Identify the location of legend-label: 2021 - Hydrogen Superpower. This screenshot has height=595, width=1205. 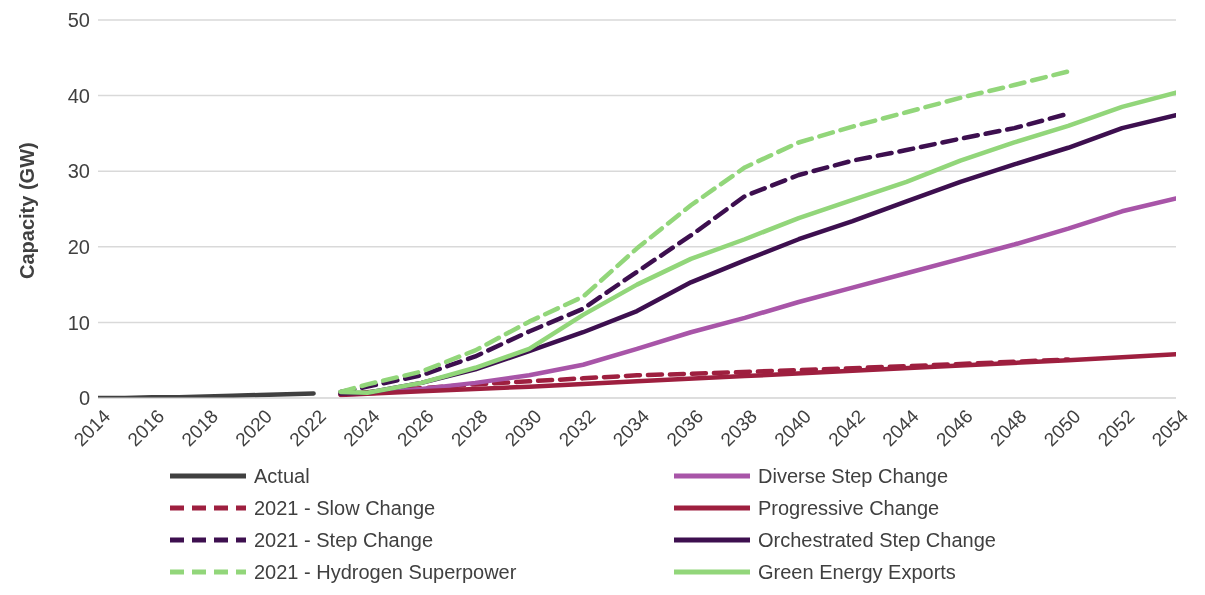
(385, 572).